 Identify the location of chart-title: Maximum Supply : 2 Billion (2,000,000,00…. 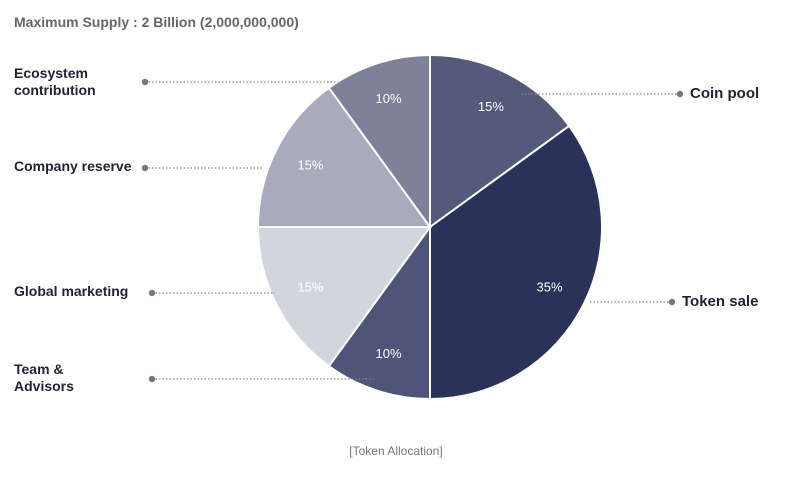
(156, 22).